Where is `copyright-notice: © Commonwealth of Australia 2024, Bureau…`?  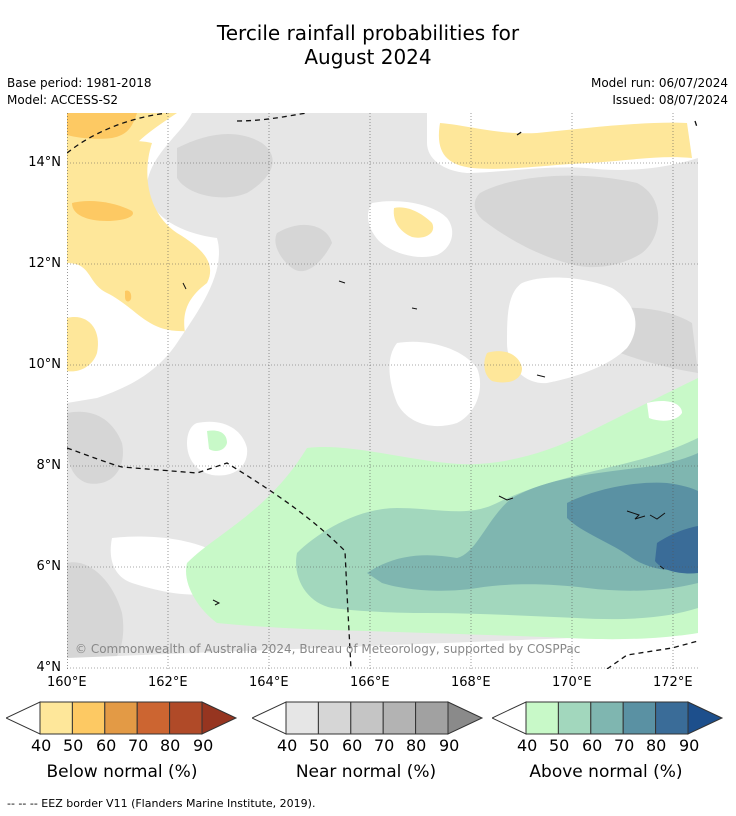 copyright-notice: © Commonwealth of Australia 2024, Bureau… is located at coordinates (327, 649).